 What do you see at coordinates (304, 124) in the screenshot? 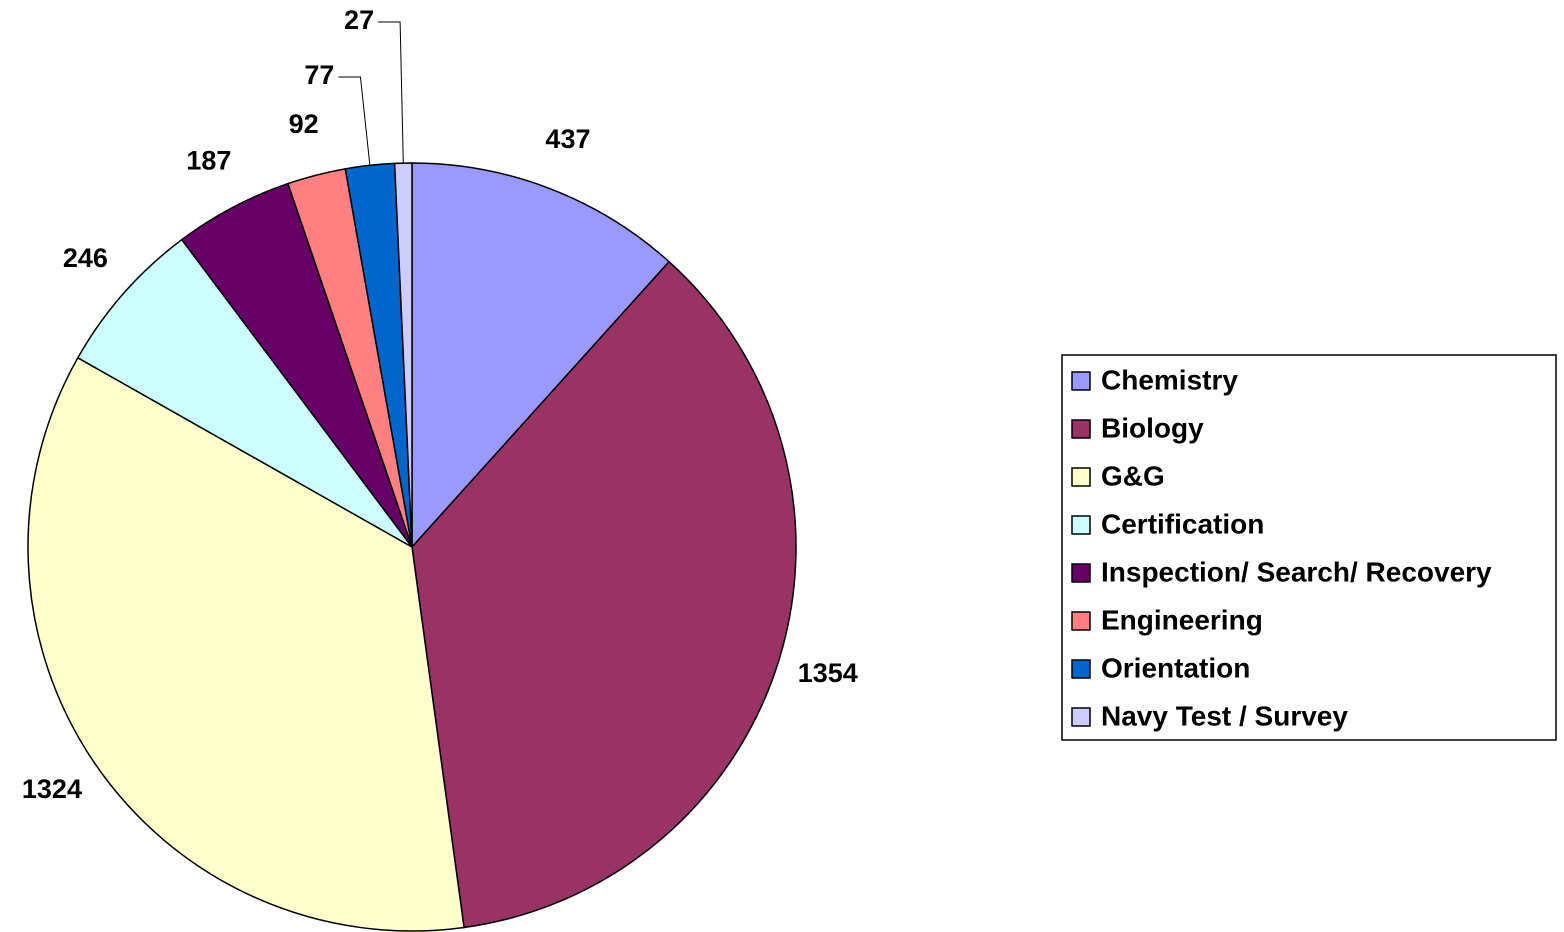
I see `data-label: 92` at bounding box center [304, 124].